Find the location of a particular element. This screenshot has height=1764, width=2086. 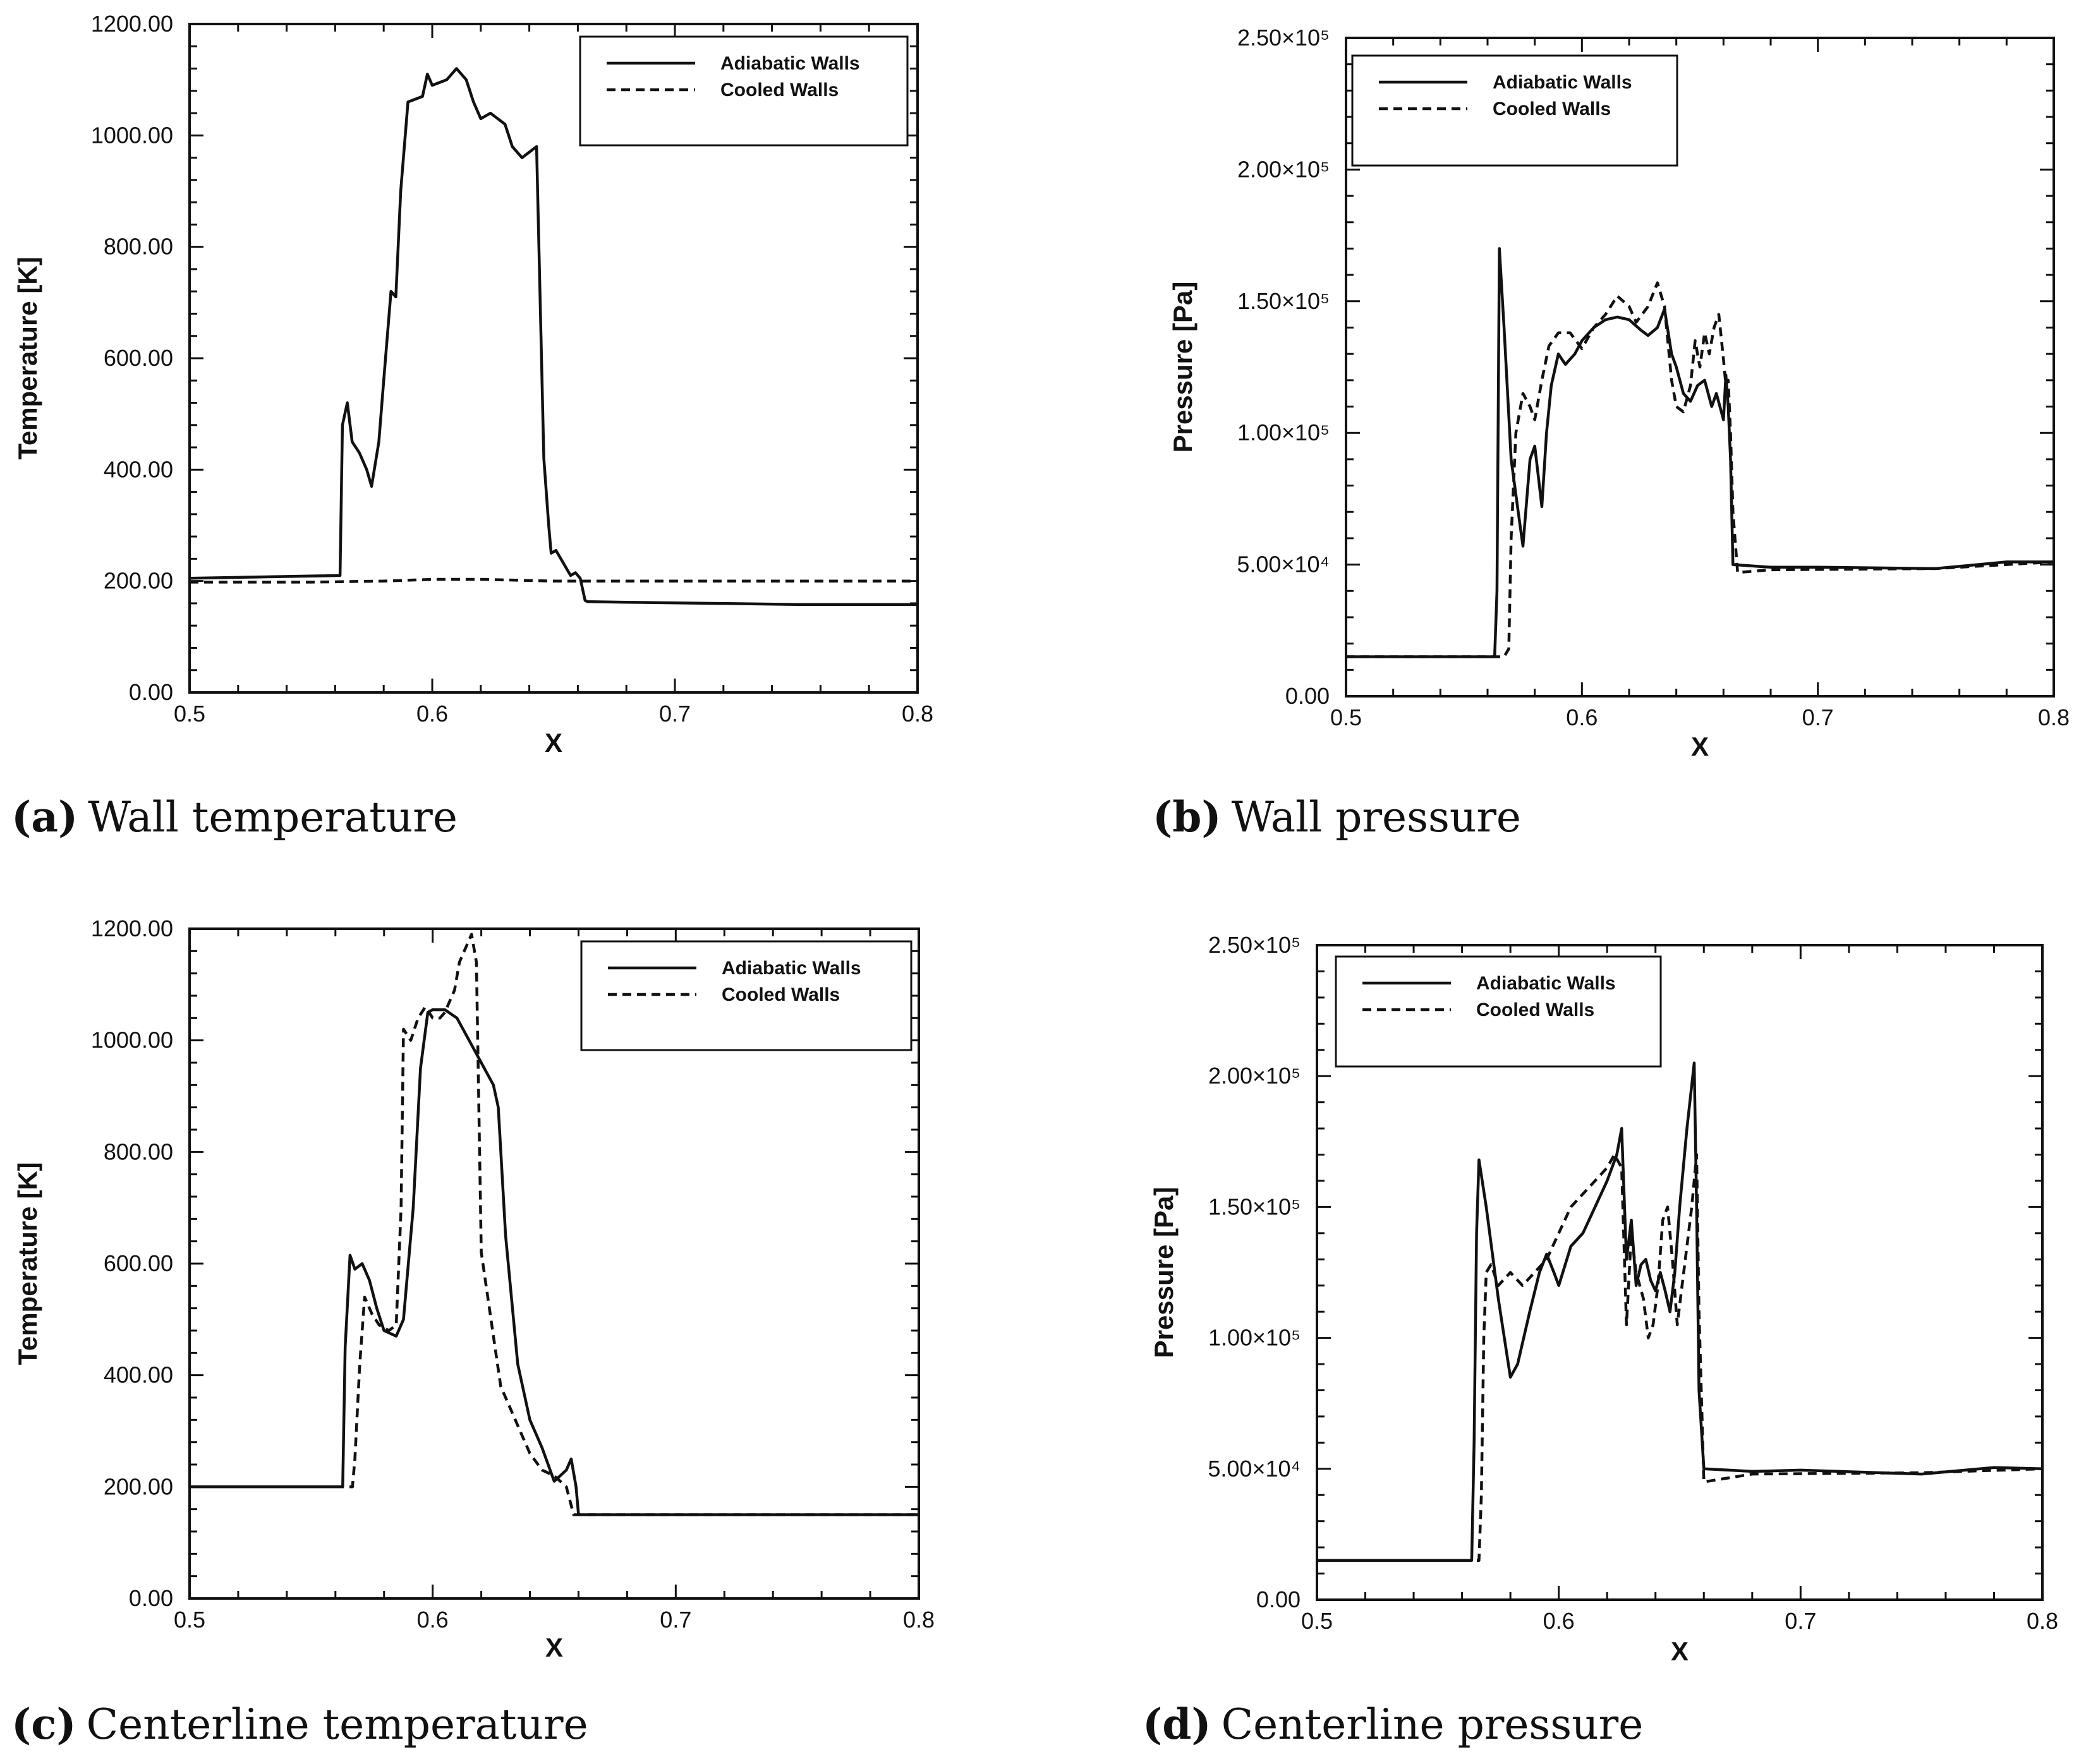

caption-b-text: Wall pressure is located at coordinates (1376, 817).